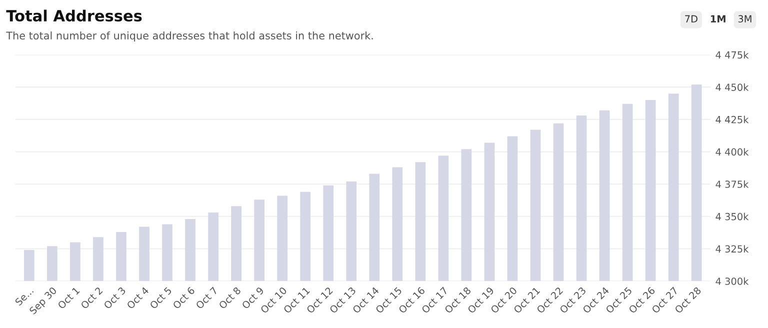  What do you see at coordinates (691, 18) in the screenshot?
I see `text: 7D` at bounding box center [691, 18].